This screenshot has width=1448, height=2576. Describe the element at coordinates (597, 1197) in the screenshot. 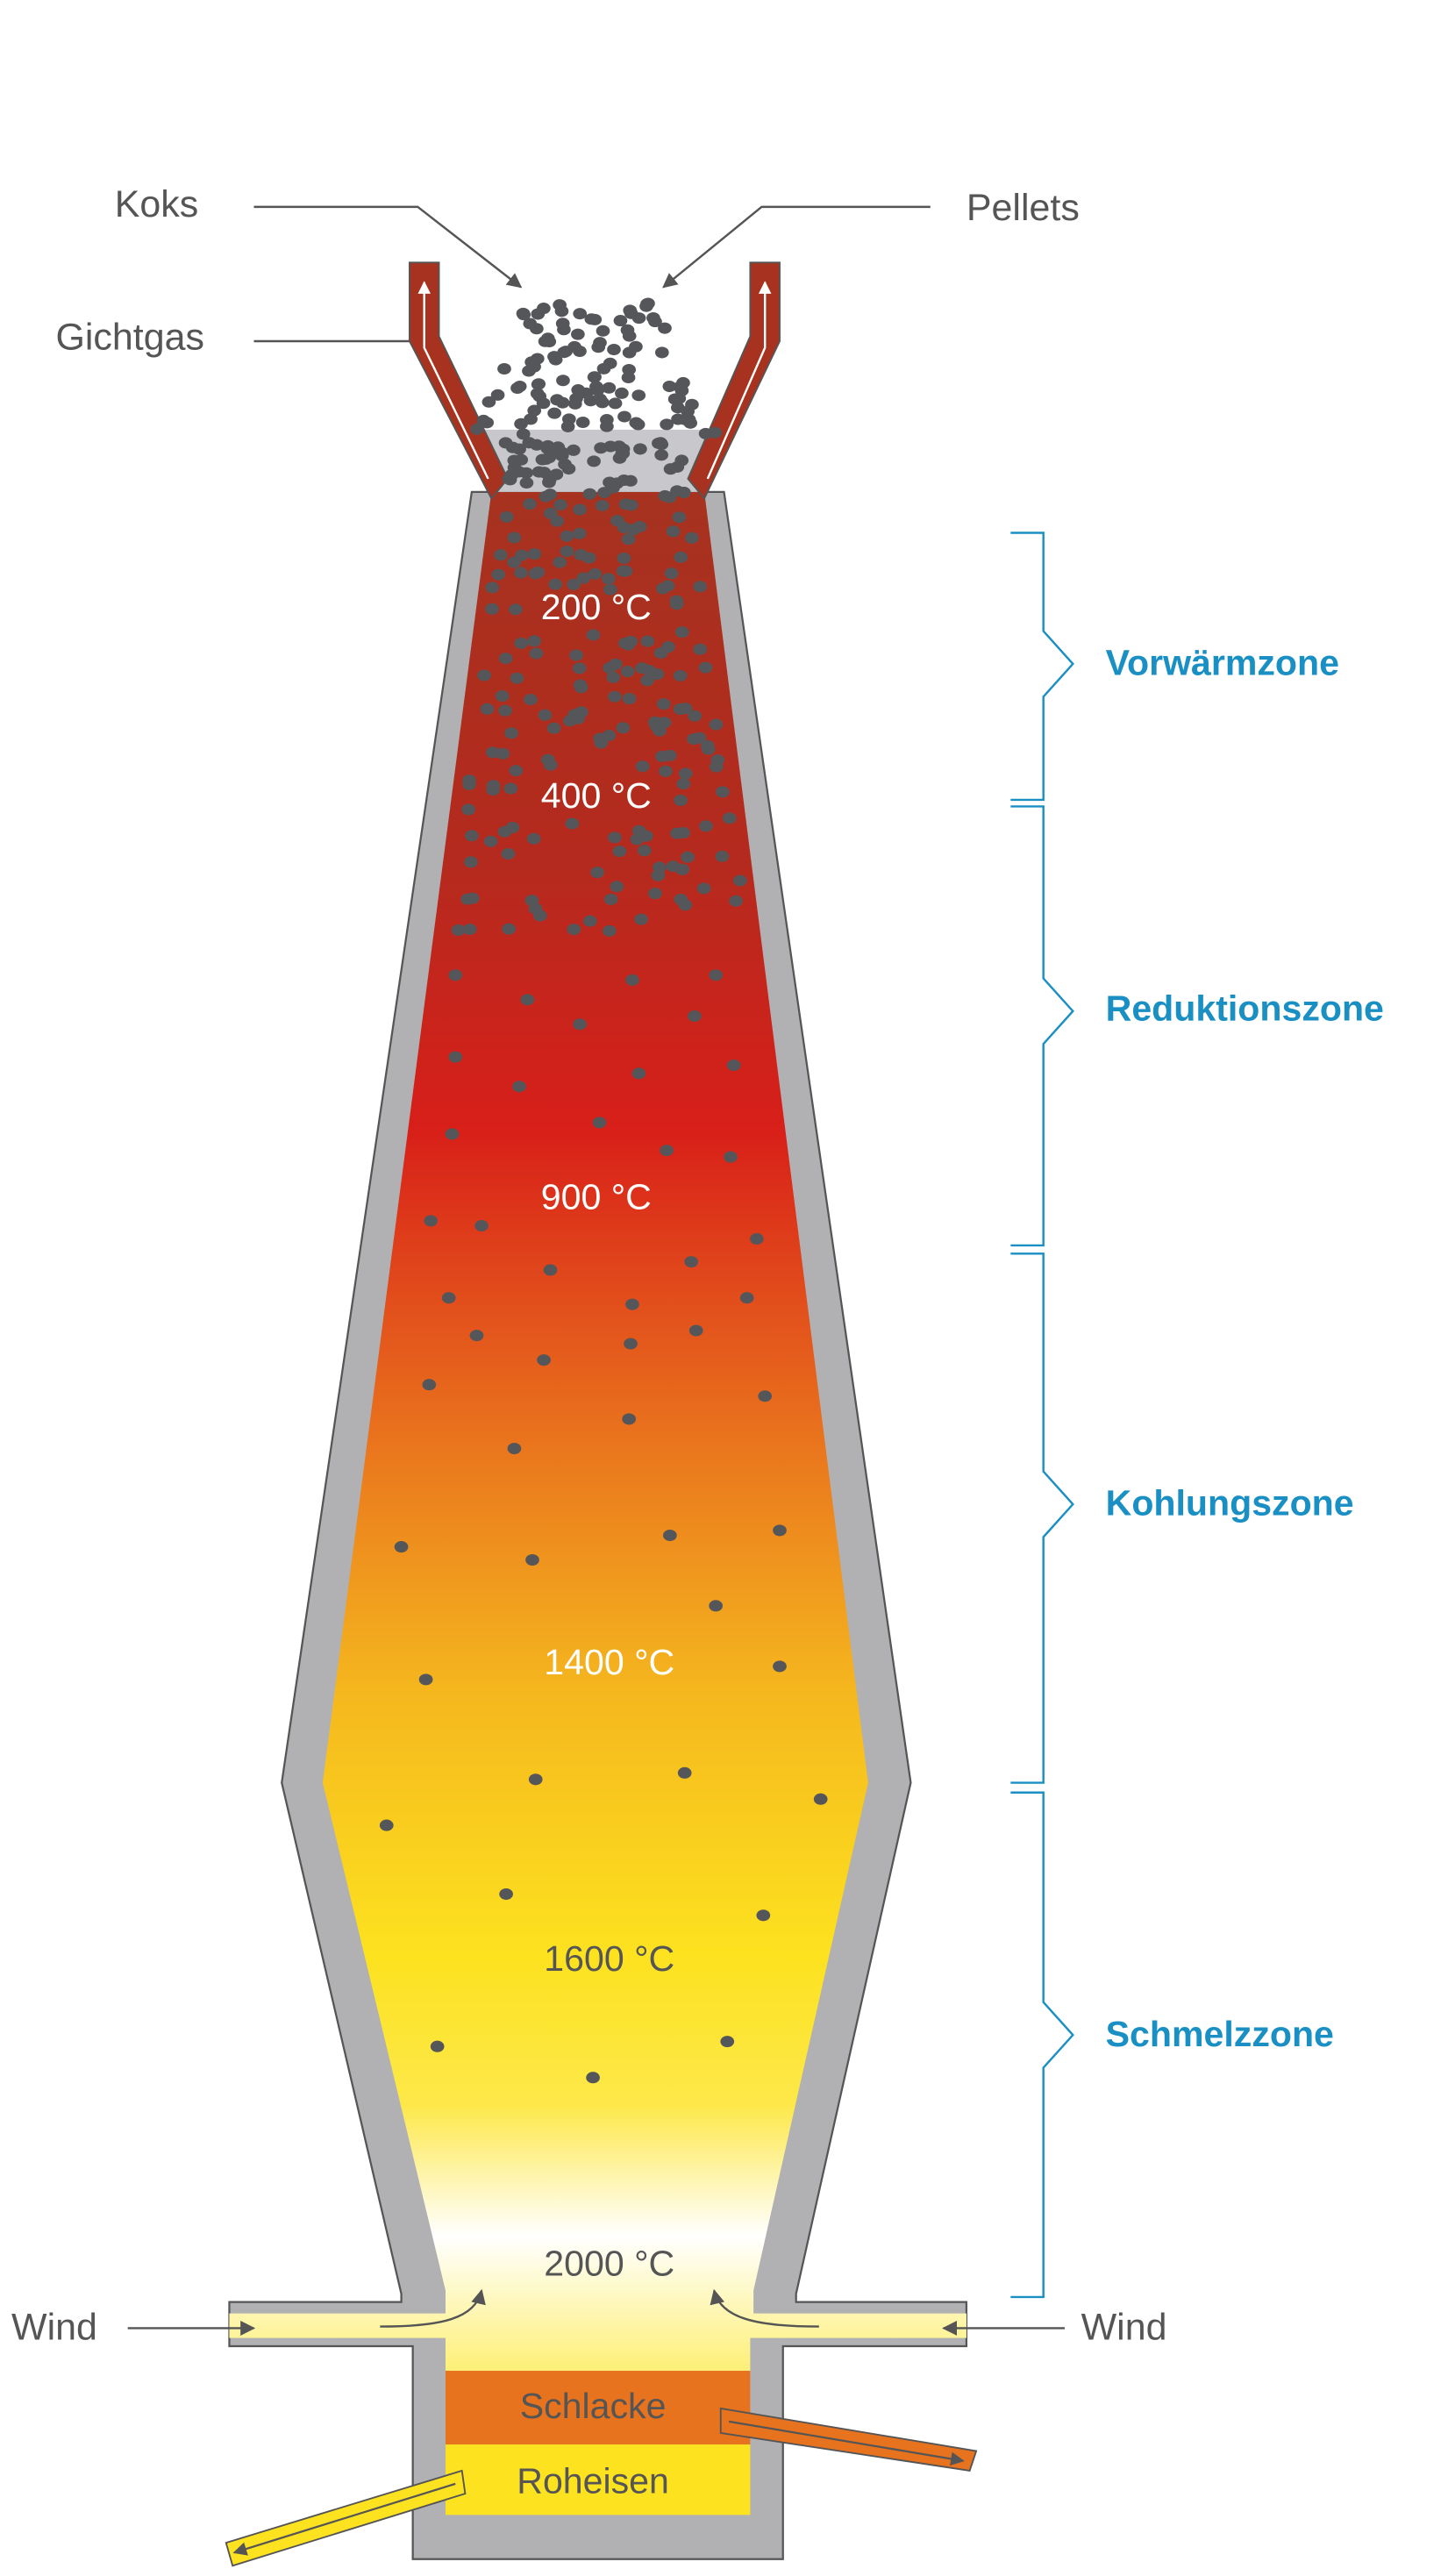

I see `temperature: 900 °C` at that location.